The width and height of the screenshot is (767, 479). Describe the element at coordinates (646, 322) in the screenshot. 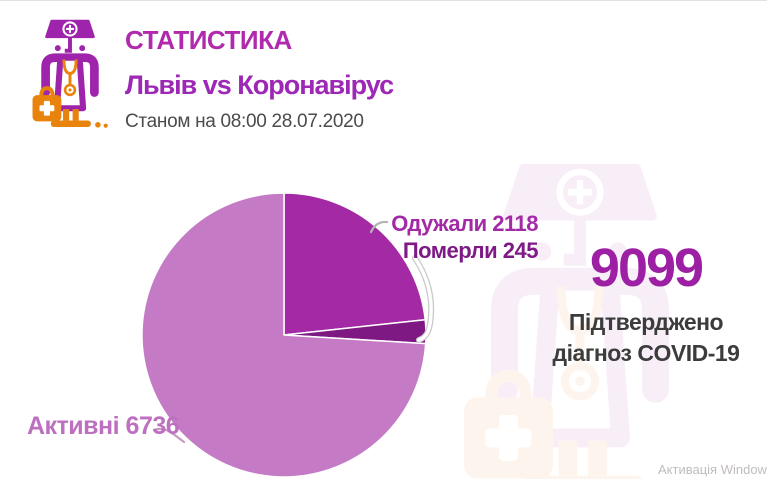

I see `confirmed-caption-line1: Підтверджено` at that location.